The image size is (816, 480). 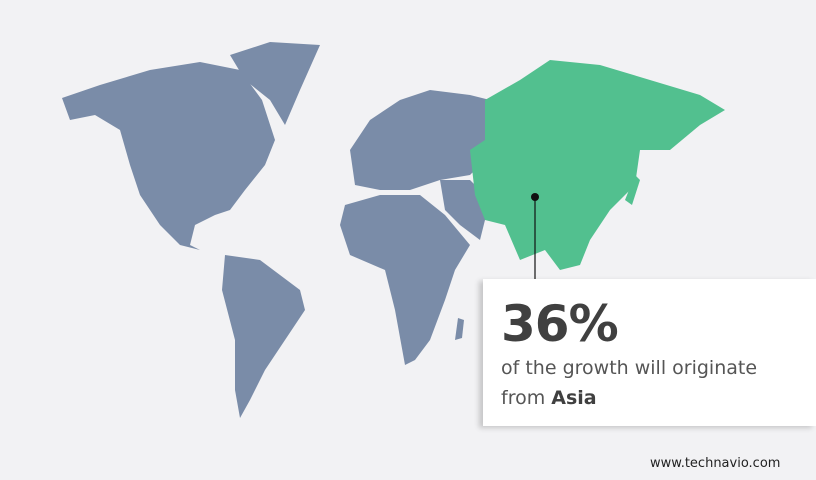 I want to click on region-south-america, so click(x=263, y=336).